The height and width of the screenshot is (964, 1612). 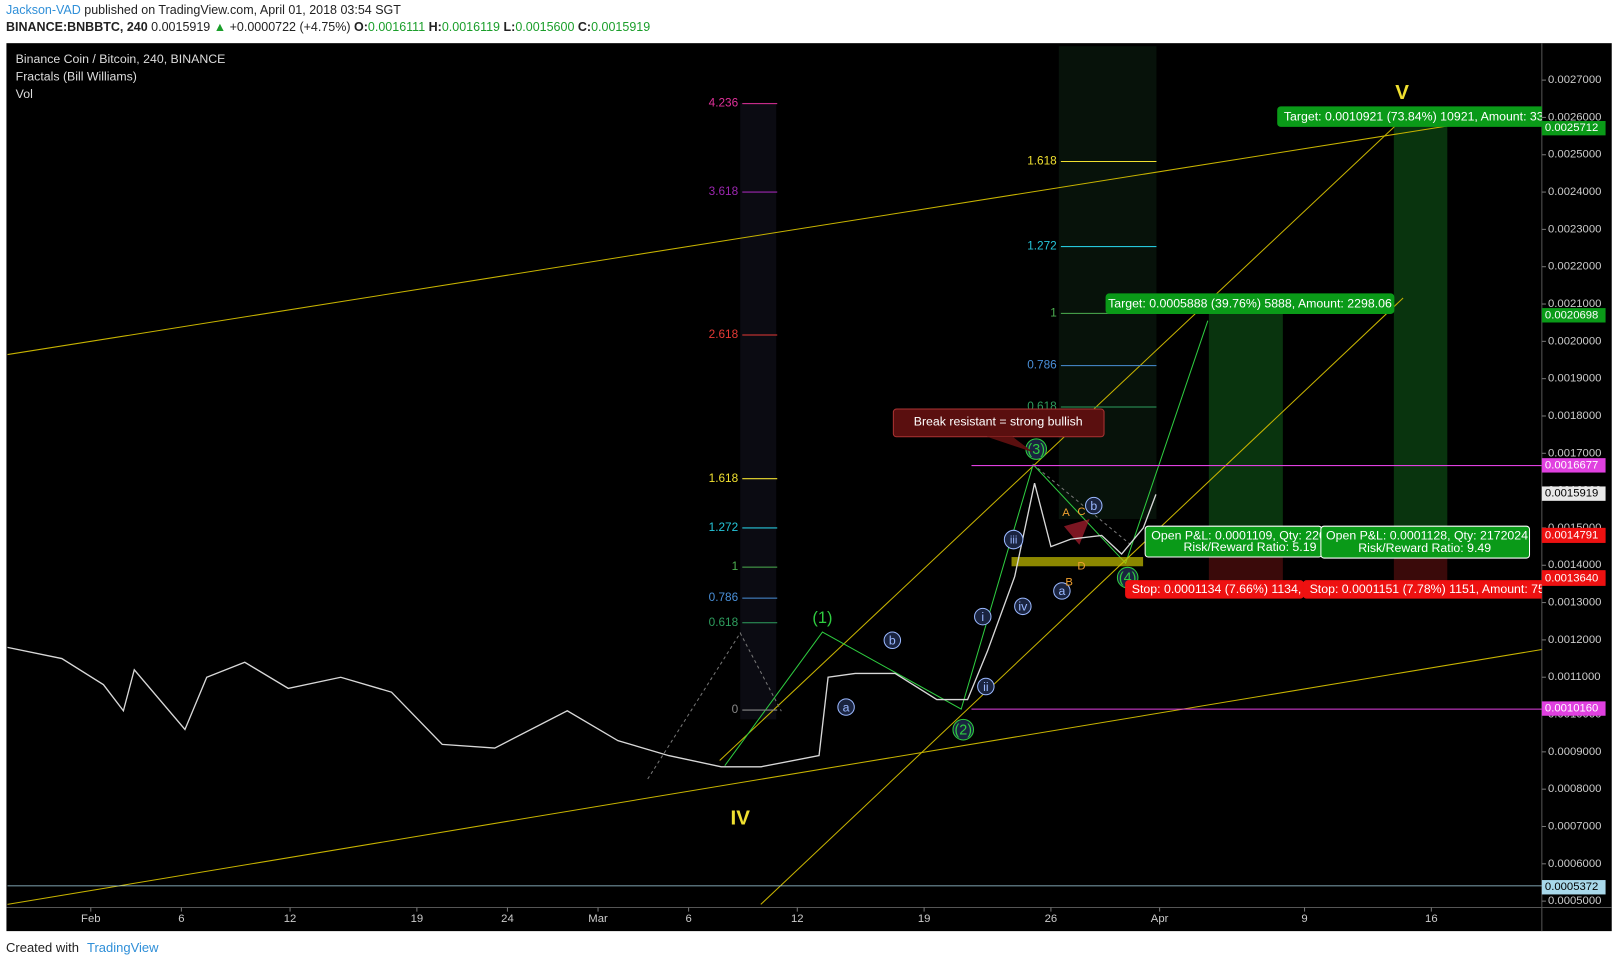 What do you see at coordinates (396, 27) in the screenshot?
I see `ohlc-value: 0.0016111` at bounding box center [396, 27].